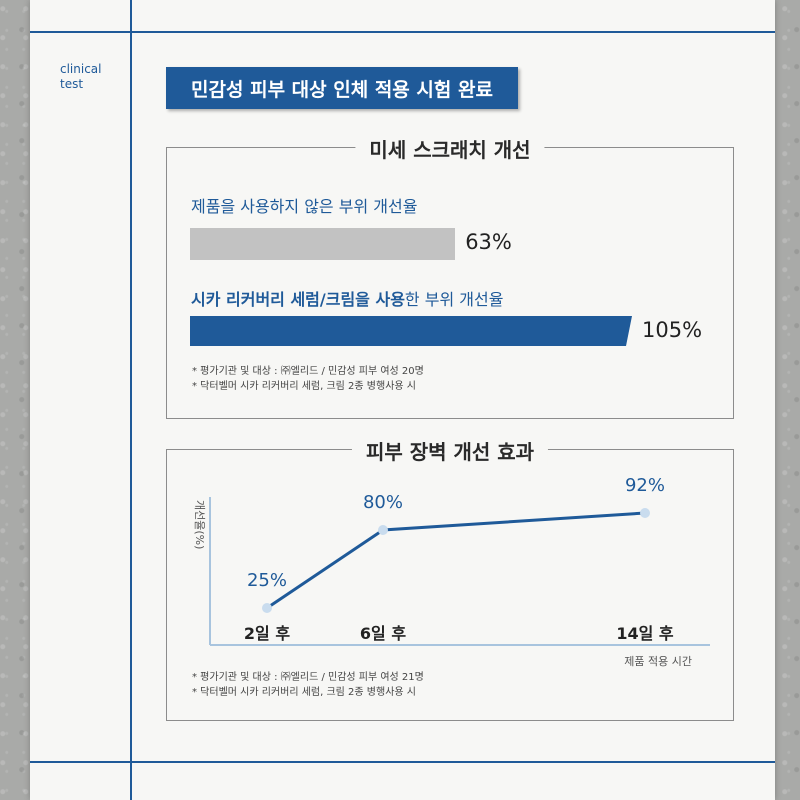 The width and height of the screenshot is (800, 800). I want to click on scratch-panel-title: 미세 스크래치 개선, so click(450, 148).